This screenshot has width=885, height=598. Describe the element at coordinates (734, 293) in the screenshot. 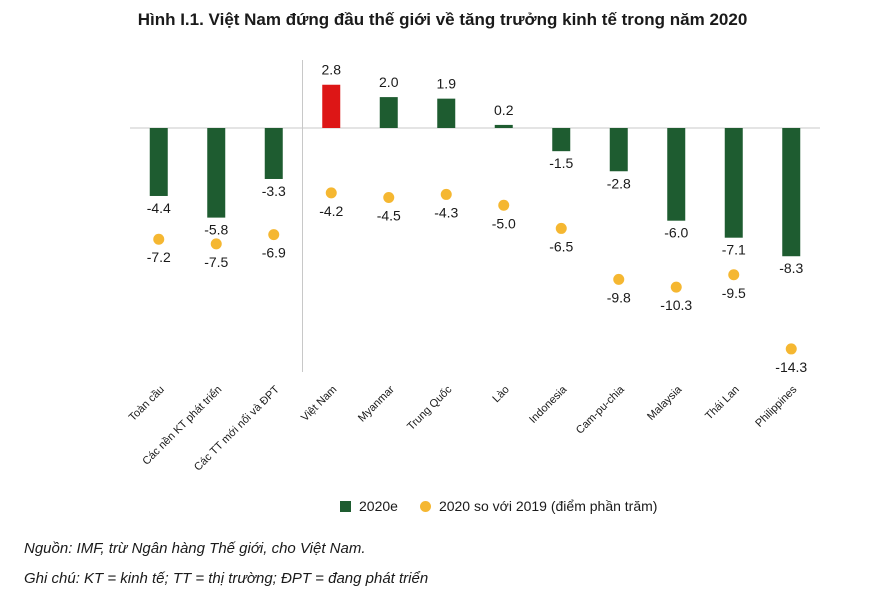

I see `dot-value-label: -9.5` at that location.